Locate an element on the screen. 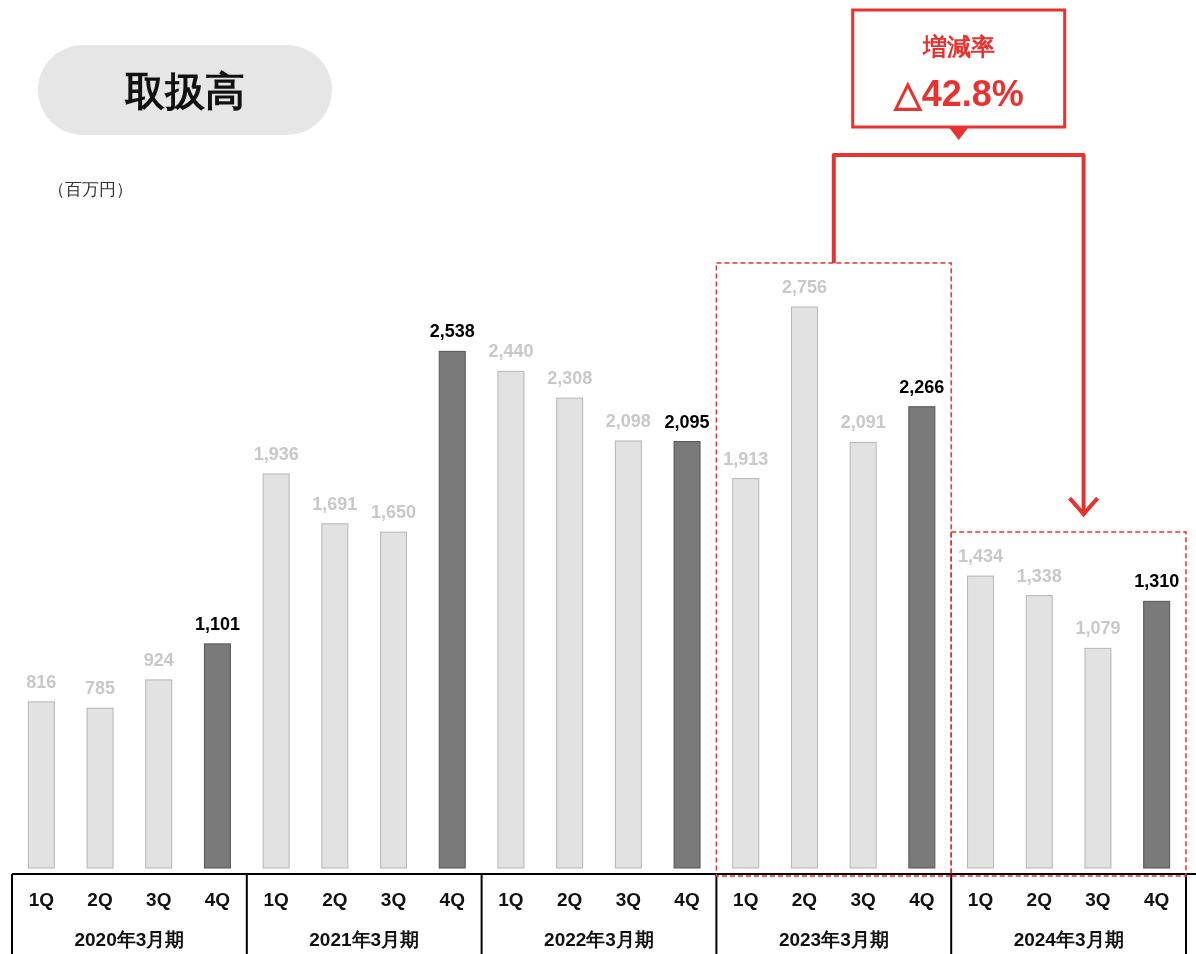 This screenshot has width=1196, height=954. data-label: 2,538 is located at coordinates (452, 331).